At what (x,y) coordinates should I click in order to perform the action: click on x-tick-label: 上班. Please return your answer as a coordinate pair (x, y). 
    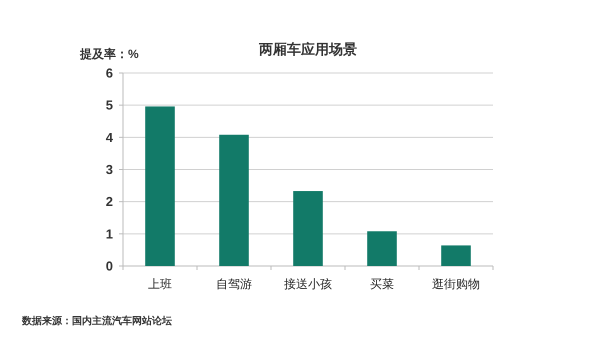
    Looking at the image, I should click on (160, 284).